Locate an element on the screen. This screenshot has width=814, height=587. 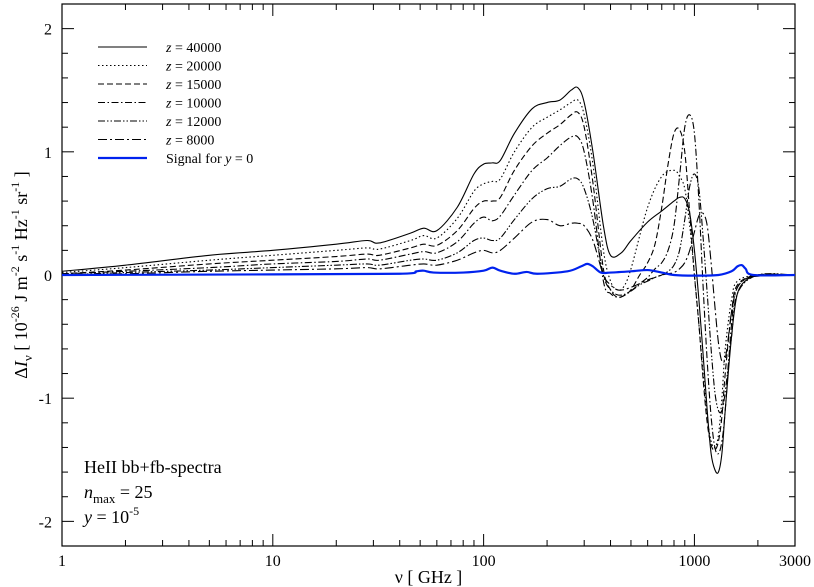
y-tick-label: 1 is located at coordinates (48, 153).